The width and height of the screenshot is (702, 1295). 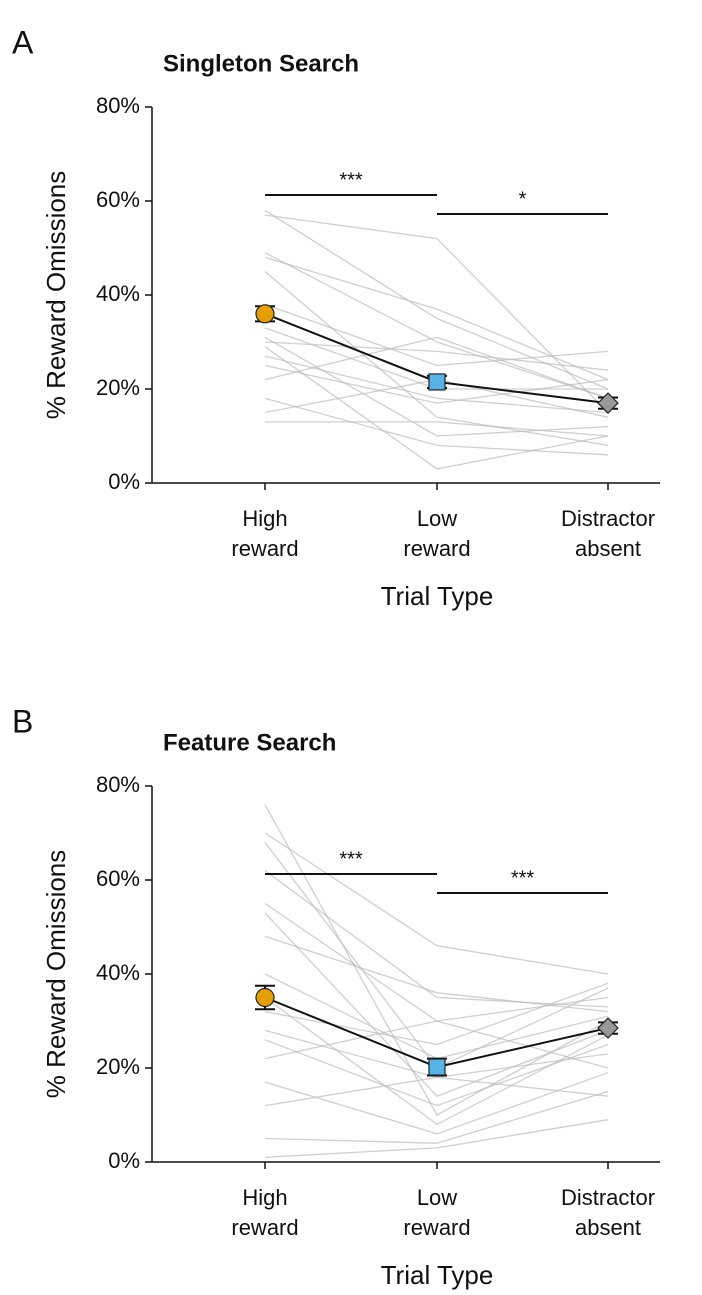 What do you see at coordinates (523, 199) in the screenshot?
I see `significance-label: *` at bounding box center [523, 199].